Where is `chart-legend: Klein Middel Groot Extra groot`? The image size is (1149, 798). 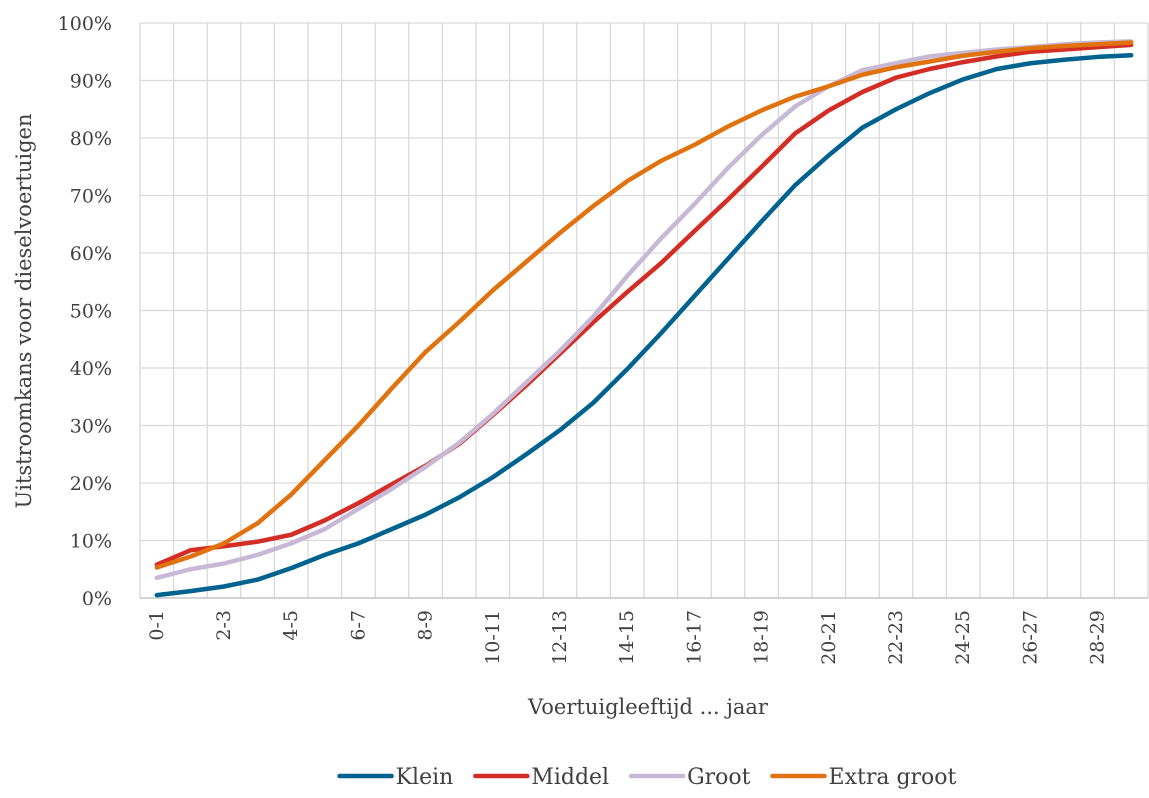
chart-legend: Klein Middel Groot Extra groot is located at coordinates (647, 777).